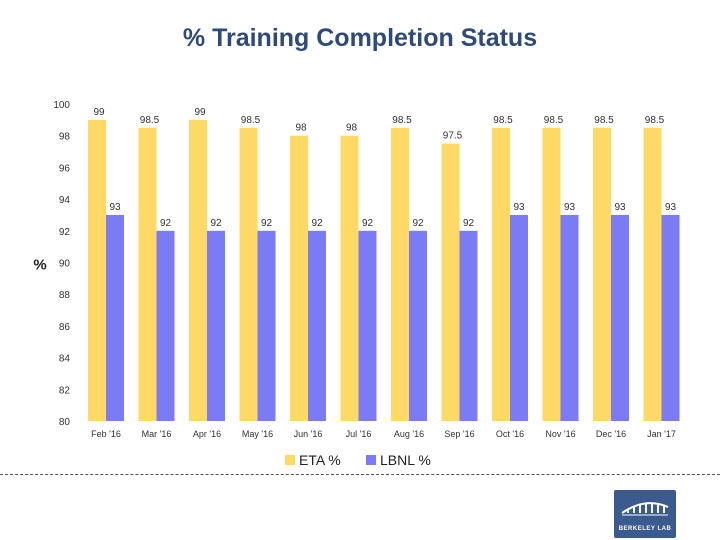 The image size is (720, 540). What do you see at coordinates (308, 434) in the screenshot?
I see `x-tick-label: Jun '16` at bounding box center [308, 434].